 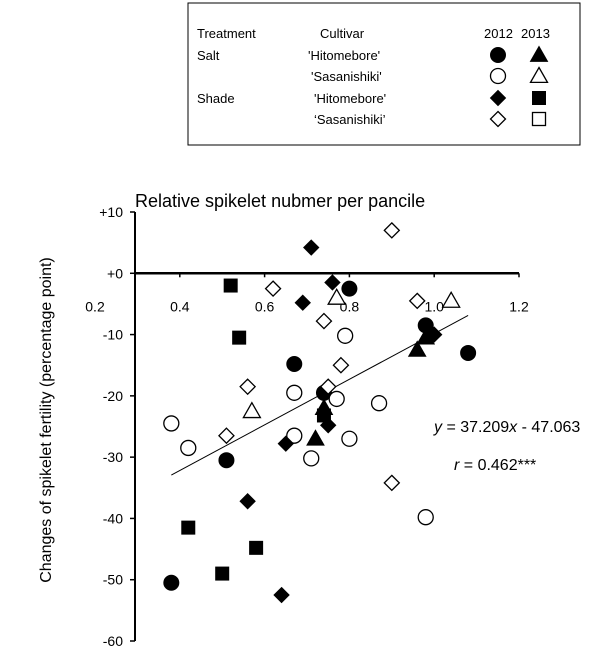 What do you see at coordinates (265, 306) in the screenshot?
I see `x-tick-label: 0.6` at bounding box center [265, 306].